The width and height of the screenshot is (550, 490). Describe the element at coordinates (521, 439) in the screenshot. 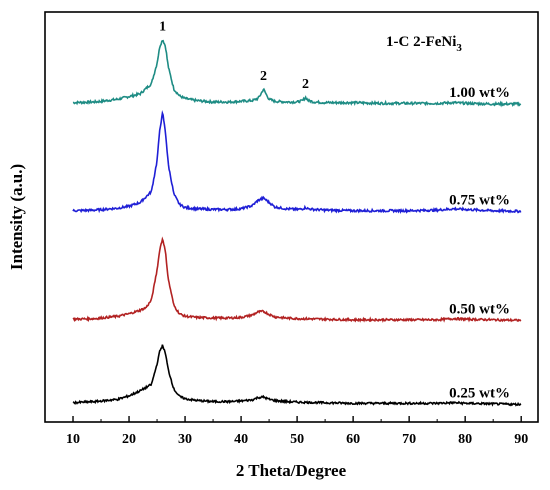

I see `x-tick-label-90: 90` at that location.